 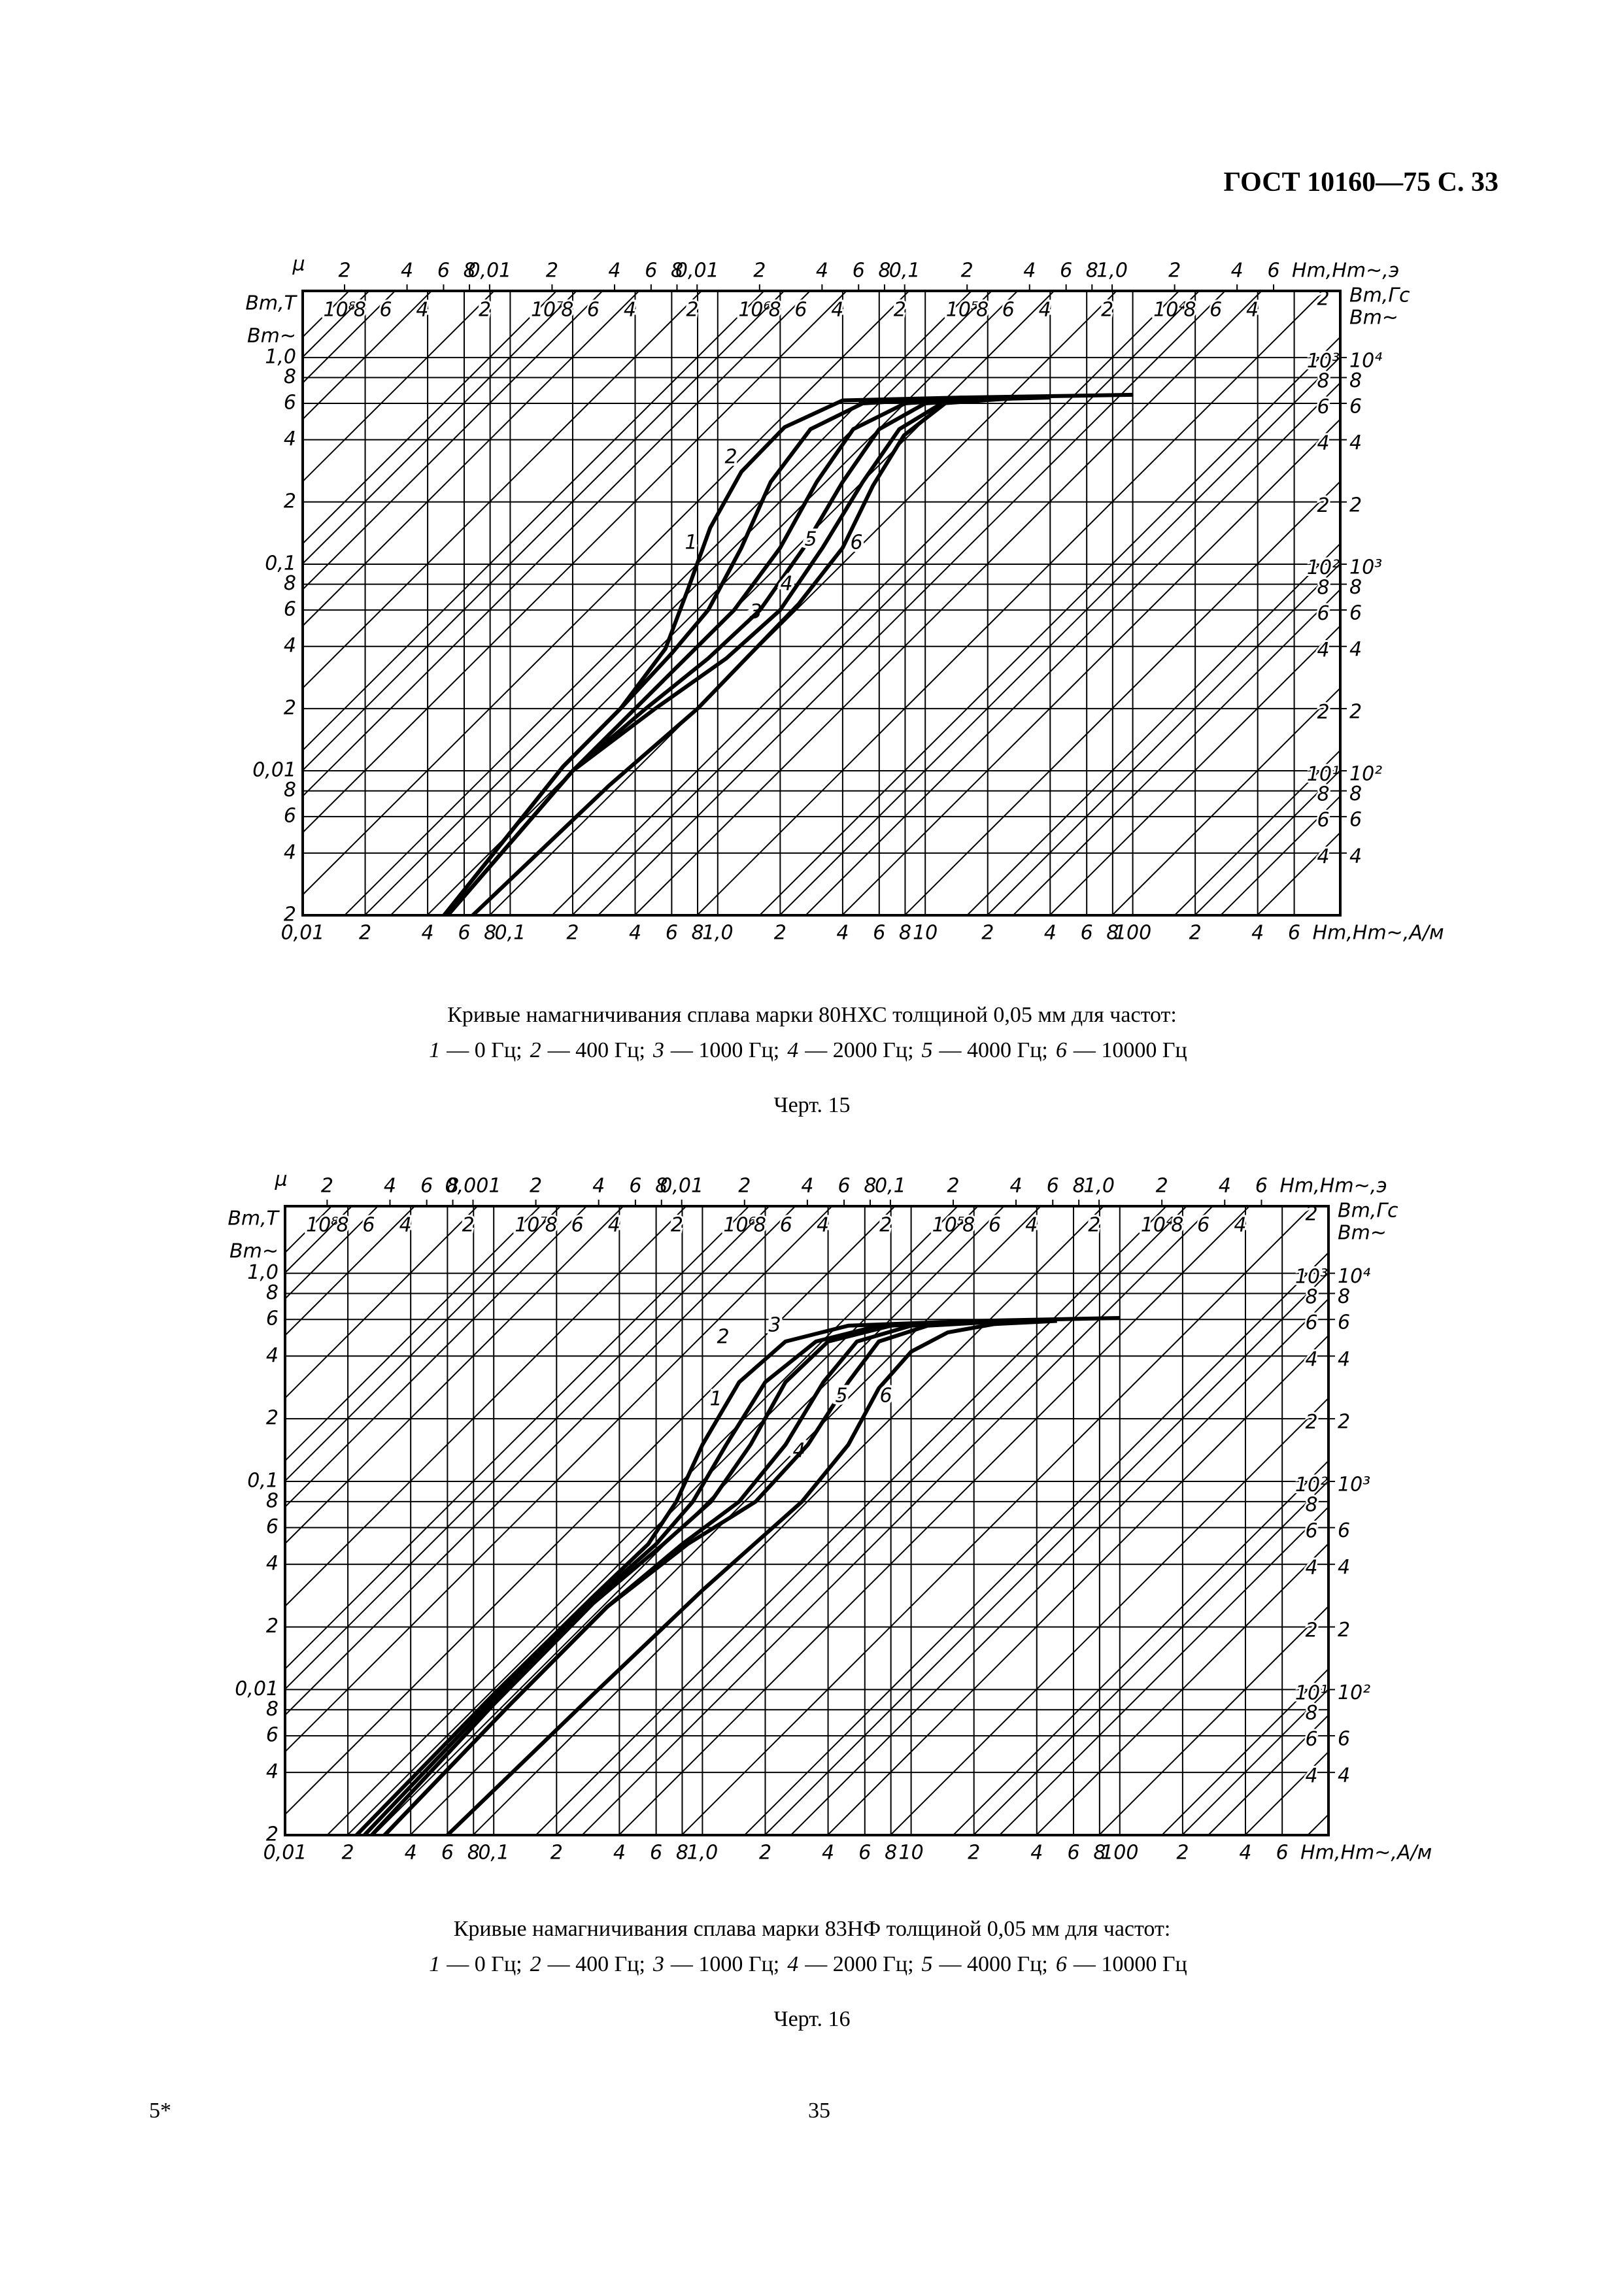 What do you see at coordinates (160, 2111) in the screenshot?
I see `footer-mark: 5*` at bounding box center [160, 2111].